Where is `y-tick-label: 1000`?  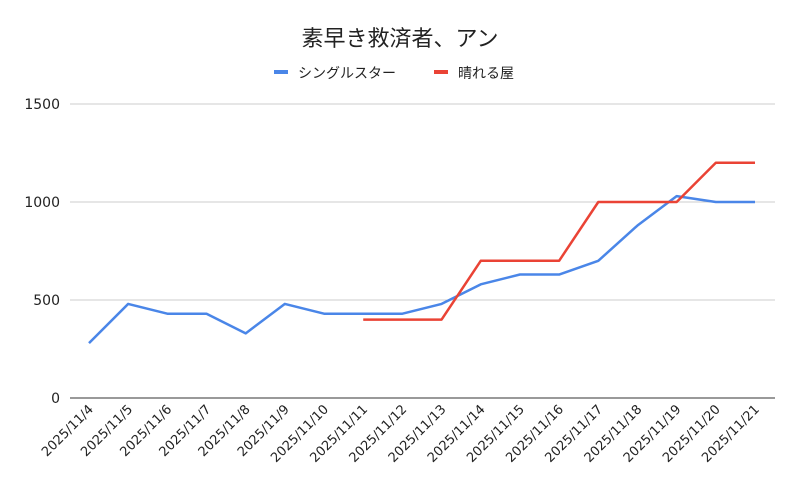 y-tick-label: 1000 is located at coordinates (42, 203).